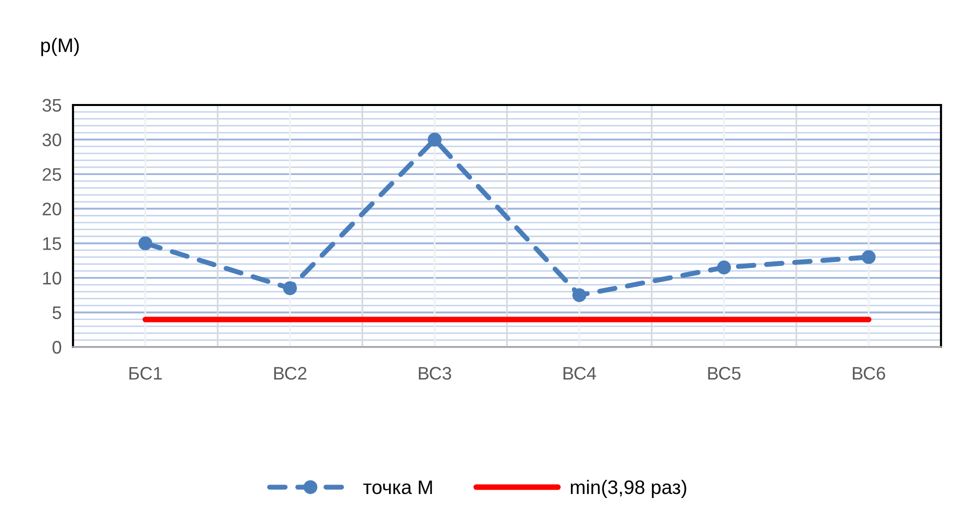 This screenshot has width=957, height=526. I want to click on y-tick-label: 15, so click(52, 243).